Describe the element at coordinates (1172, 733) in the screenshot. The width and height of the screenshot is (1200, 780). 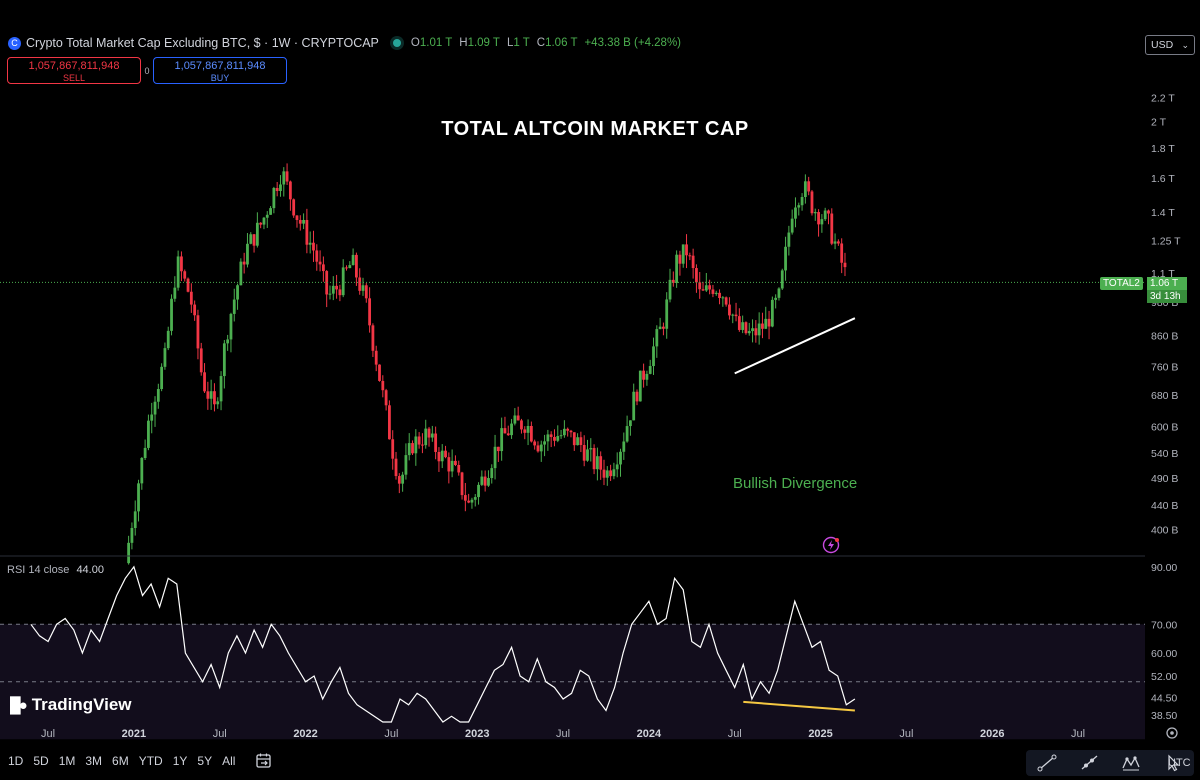
I see `settings-gear-icon` at that location.